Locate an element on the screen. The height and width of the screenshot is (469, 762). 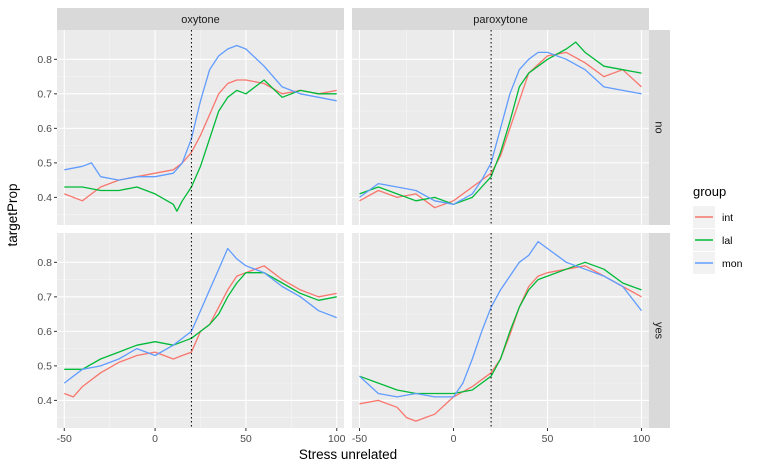
legend-title: group is located at coordinates (709, 191).